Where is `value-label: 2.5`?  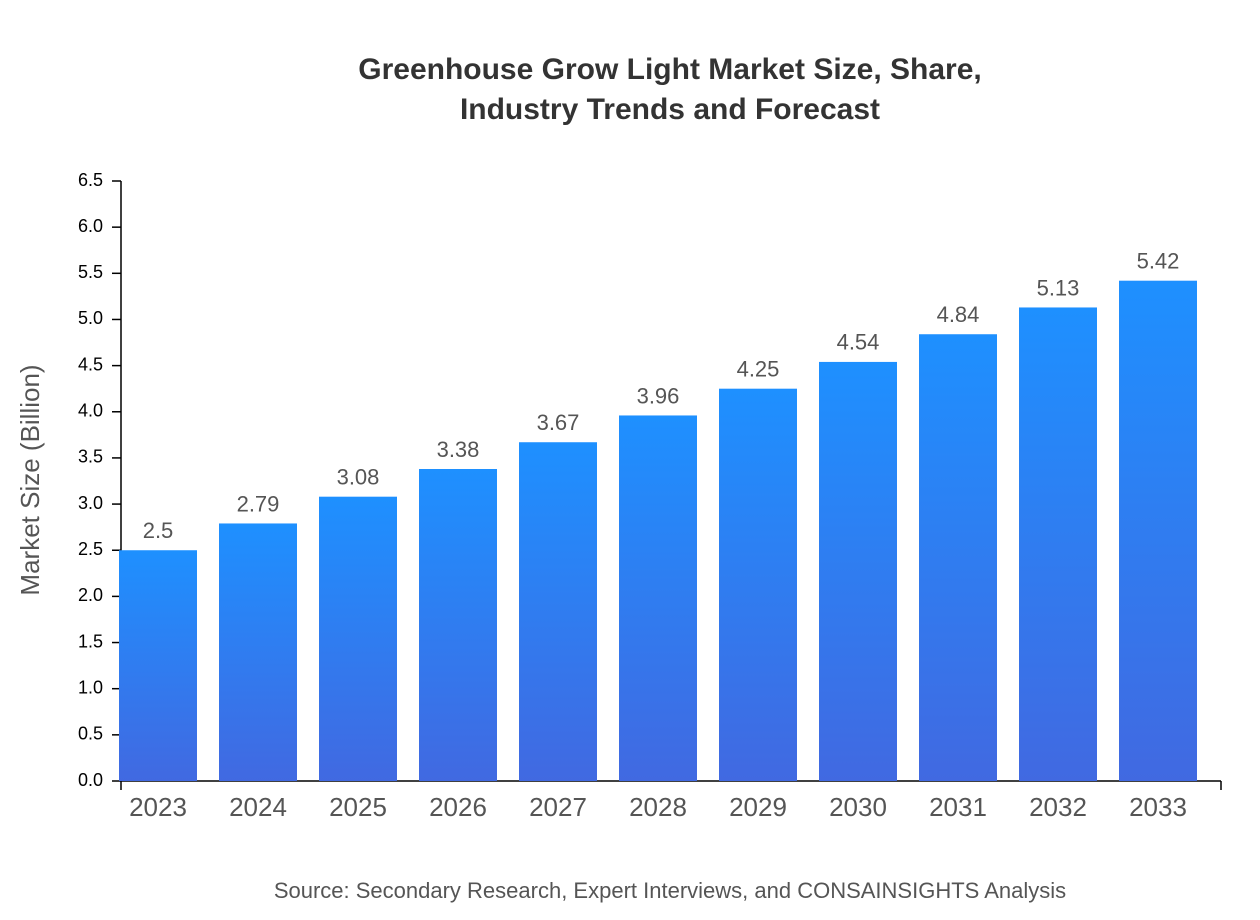 value-label: 2.5 is located at coordinates (158, 530).